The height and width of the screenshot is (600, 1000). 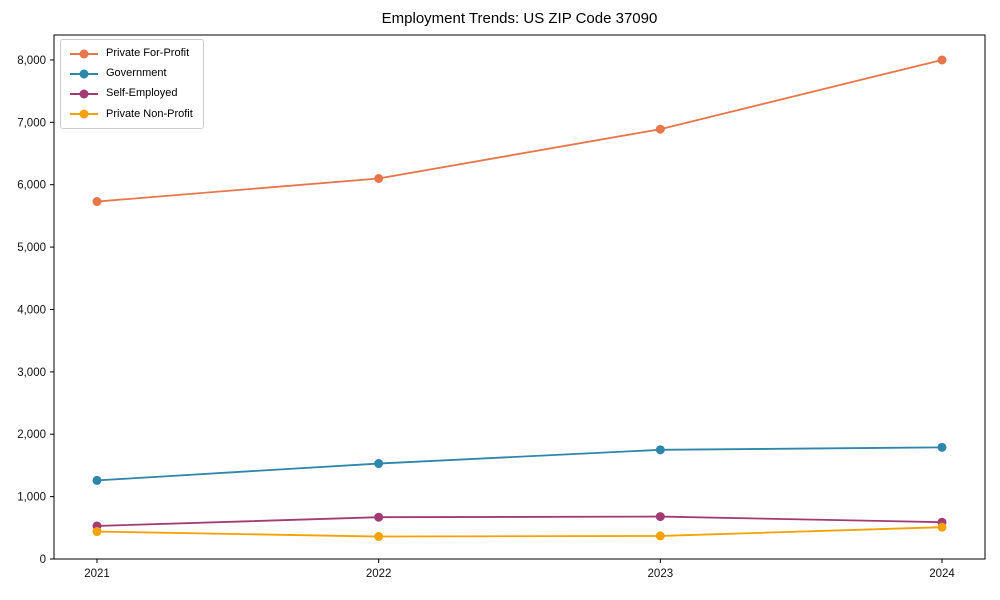 I want to click on y-axis-tick-label: 3,000, so click(x=31, y=373).